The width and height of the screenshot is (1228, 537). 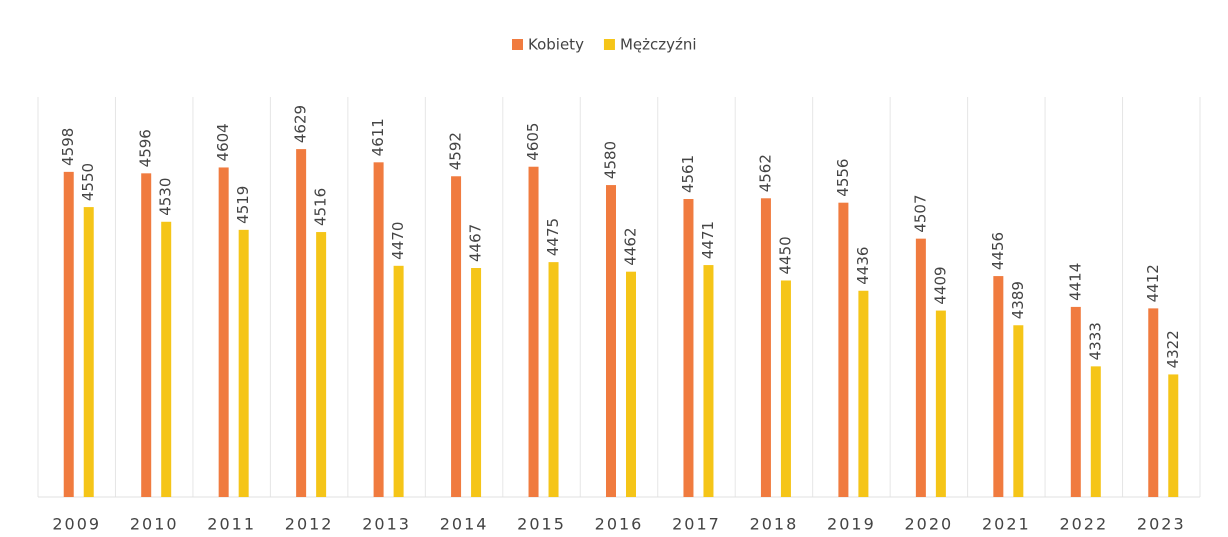 What do you see at coordinates (851, 524) in the screenshot?
I see `x-tick-label: 2019` at bounding box center [851, 524].